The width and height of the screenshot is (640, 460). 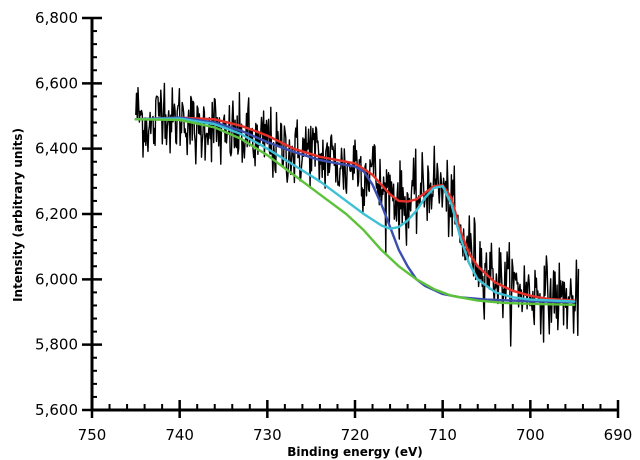 What do you see at coordinates (267, 435) in the screenshot?
I see `x-tick-label: 730` at bounding box center [267, 435].